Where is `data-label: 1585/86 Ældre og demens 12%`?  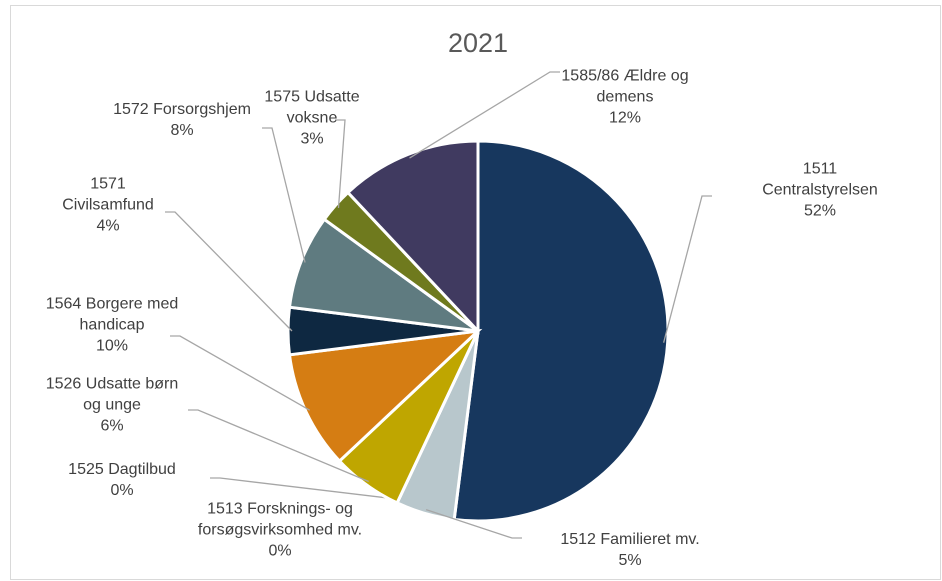 data-label: 1585/86 Ældre og demens 12% is located at coordinates (625, 97).